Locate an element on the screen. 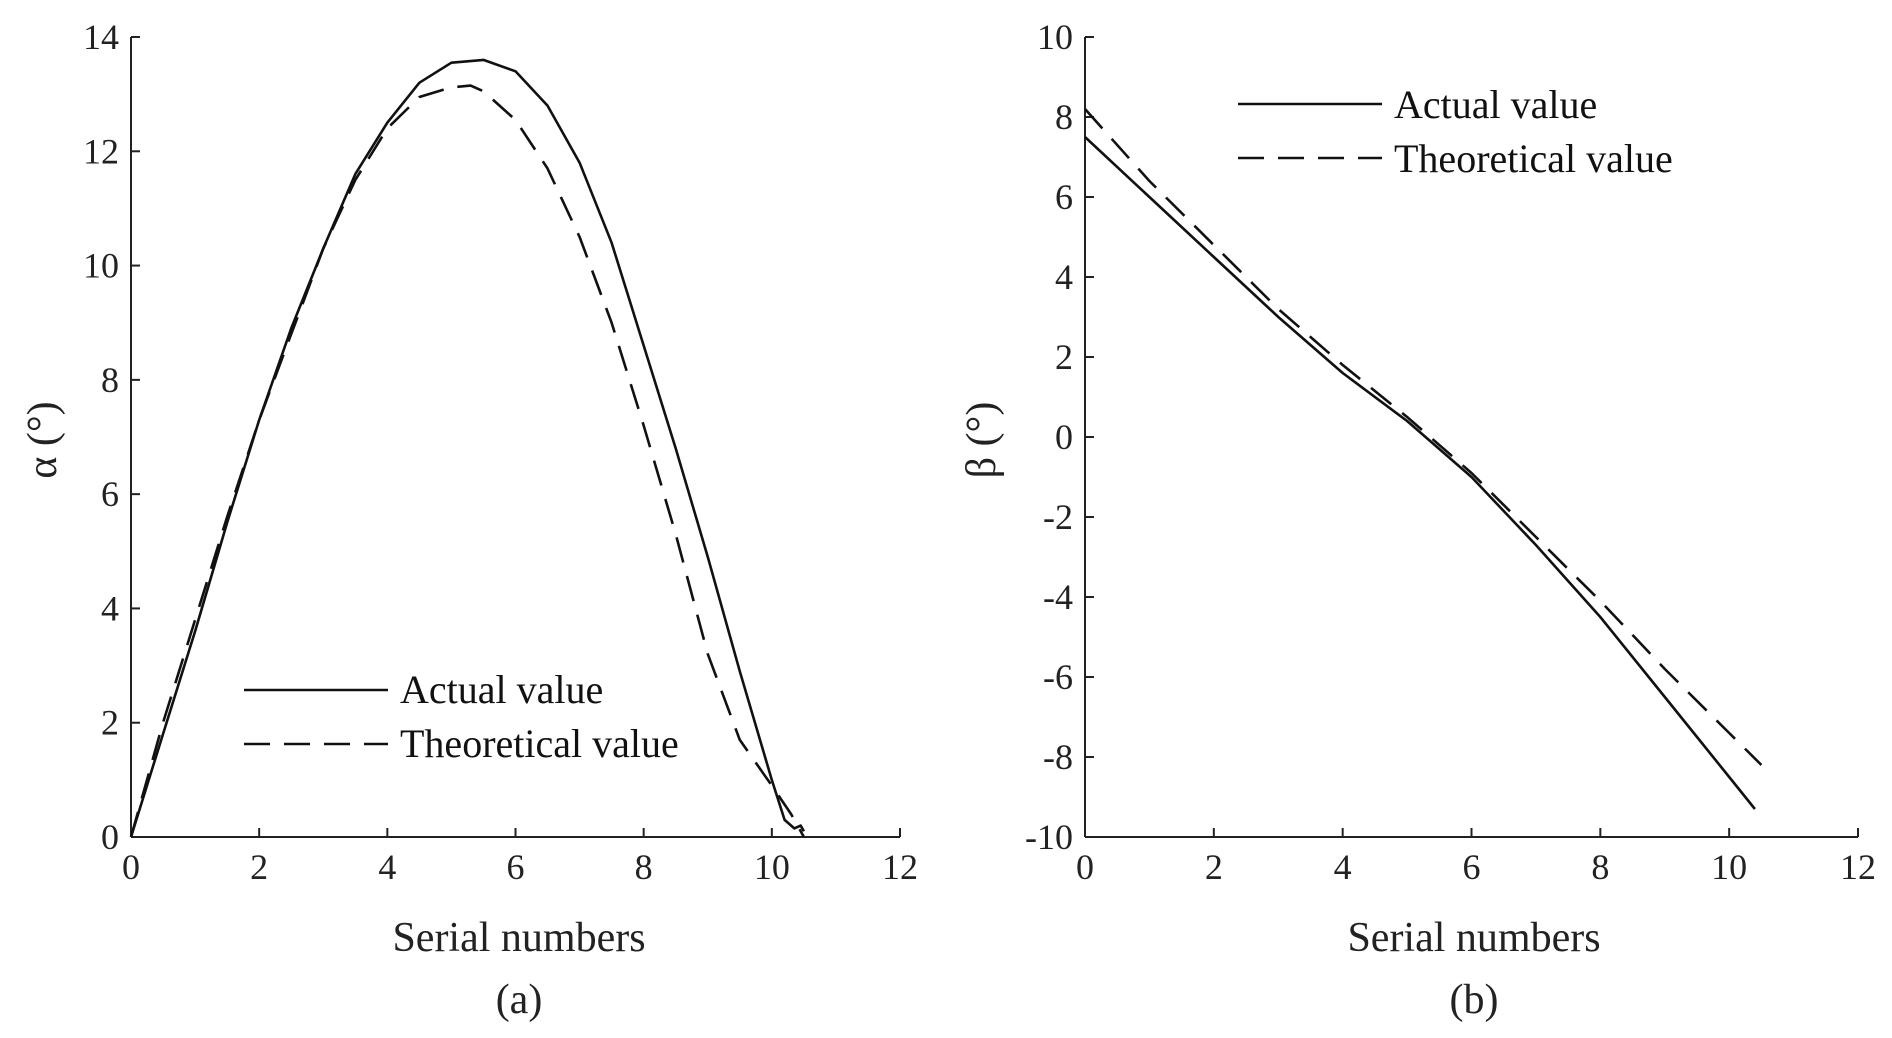 The width and height of the screenshot is (1892, 1038). panel-a-legend: Actual value Theoretical value is located at coordinates (461, 716).